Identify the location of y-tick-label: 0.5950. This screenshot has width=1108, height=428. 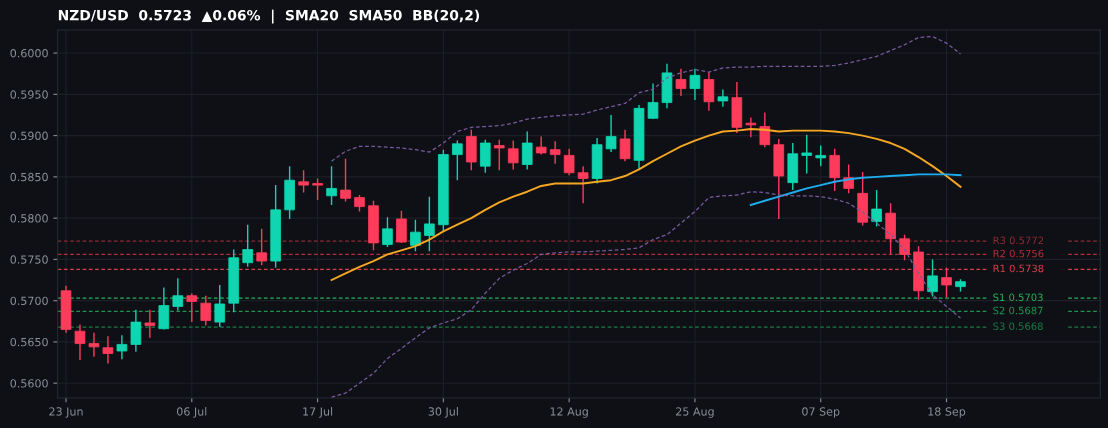
(29, 94).